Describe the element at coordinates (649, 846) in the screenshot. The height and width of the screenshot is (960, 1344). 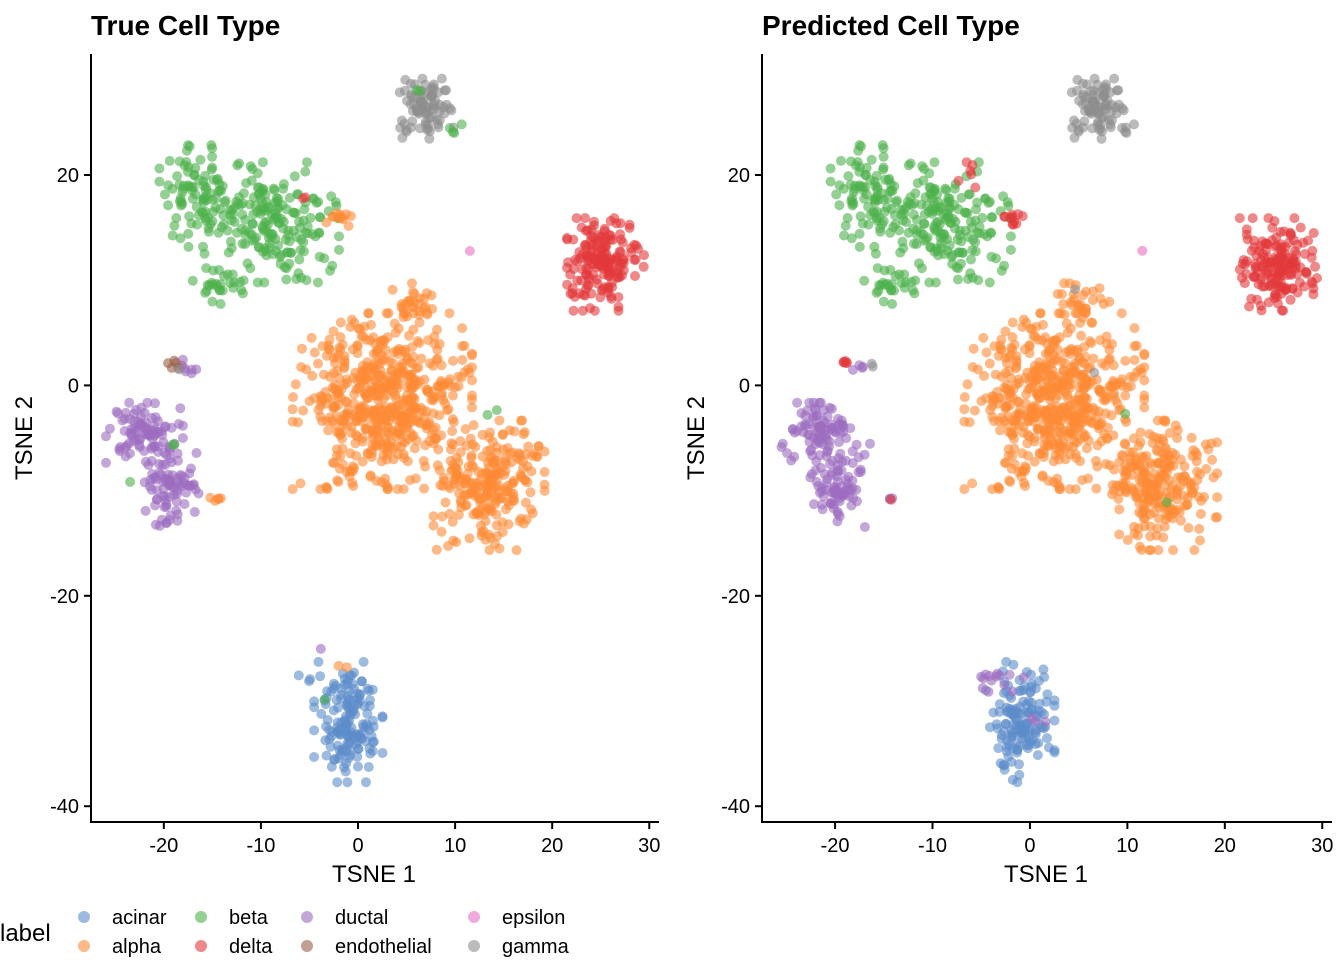
I see `x-tick-label: 30` at that location.